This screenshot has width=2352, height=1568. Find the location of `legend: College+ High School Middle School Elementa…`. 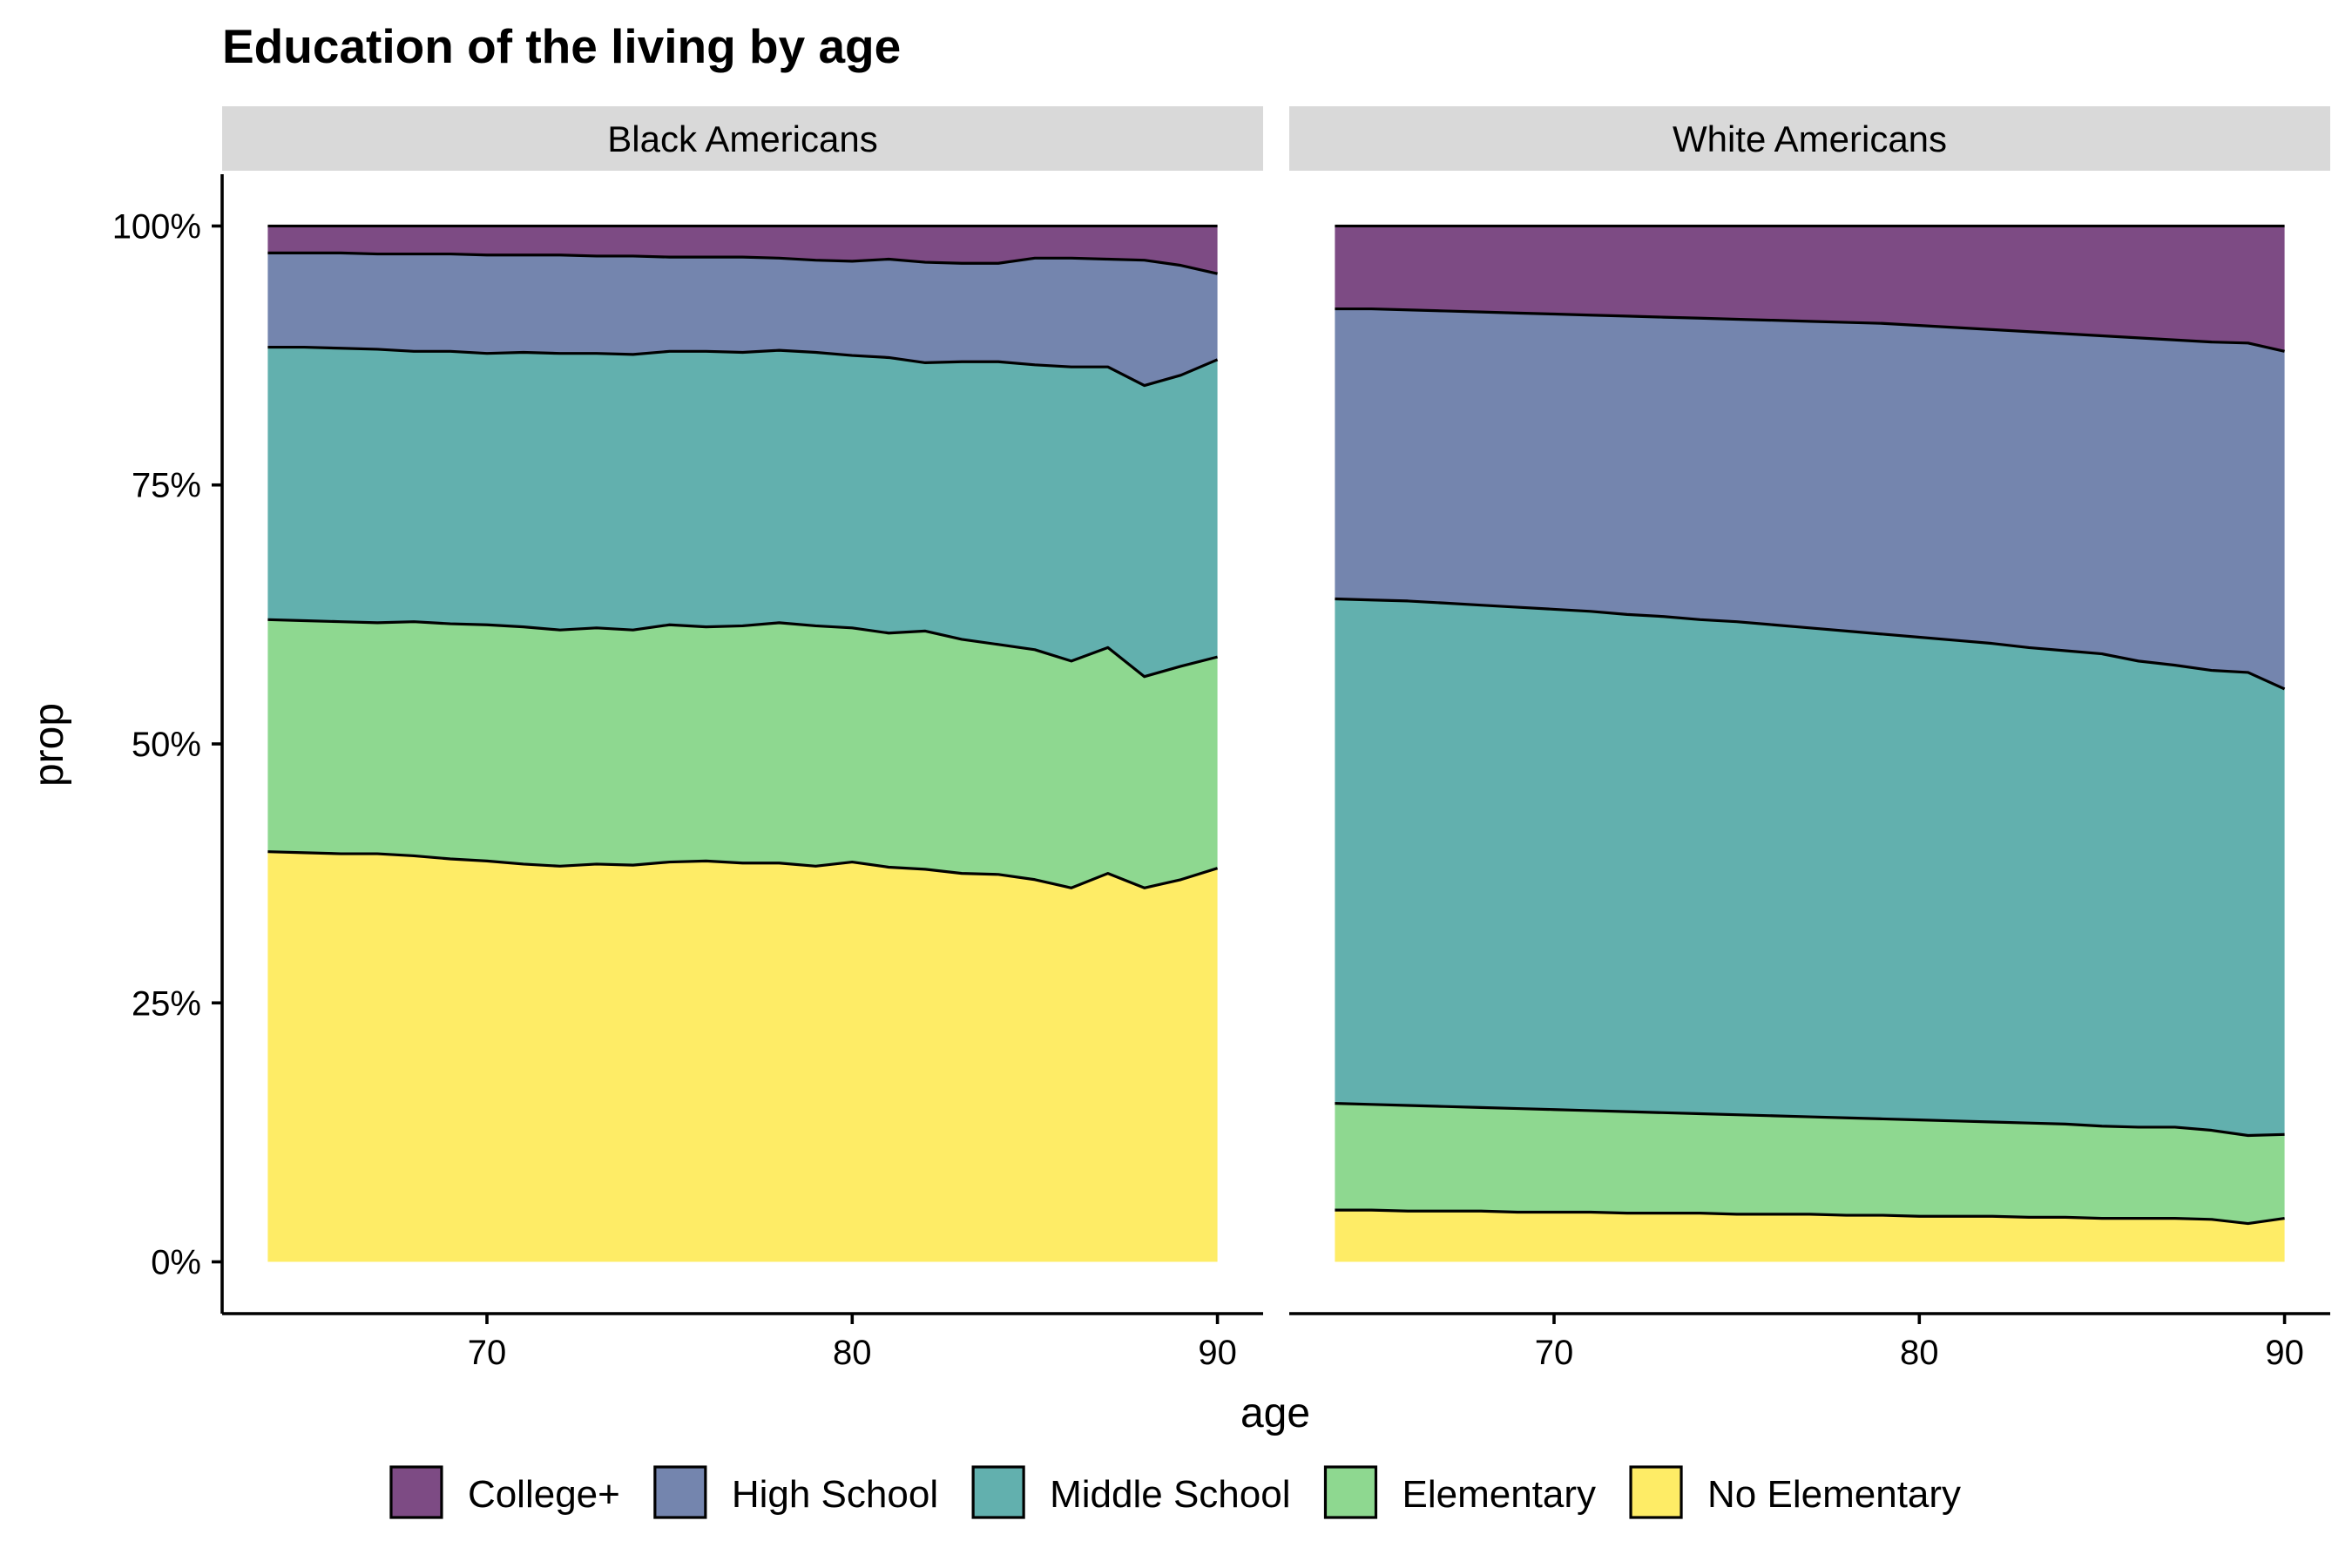

legend: College+ High School Middle School Elementa… is located at coordinates (1175, 1492).